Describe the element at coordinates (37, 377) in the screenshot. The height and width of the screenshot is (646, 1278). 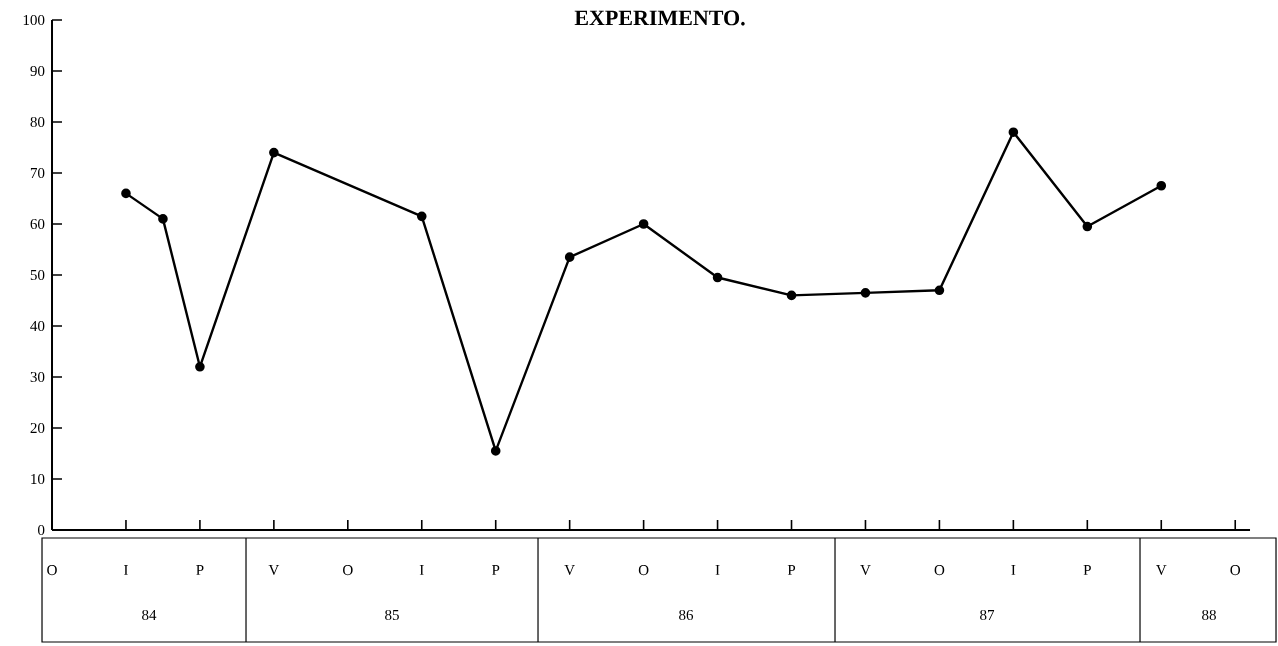
I see `y-tick-label: 30` at that location.